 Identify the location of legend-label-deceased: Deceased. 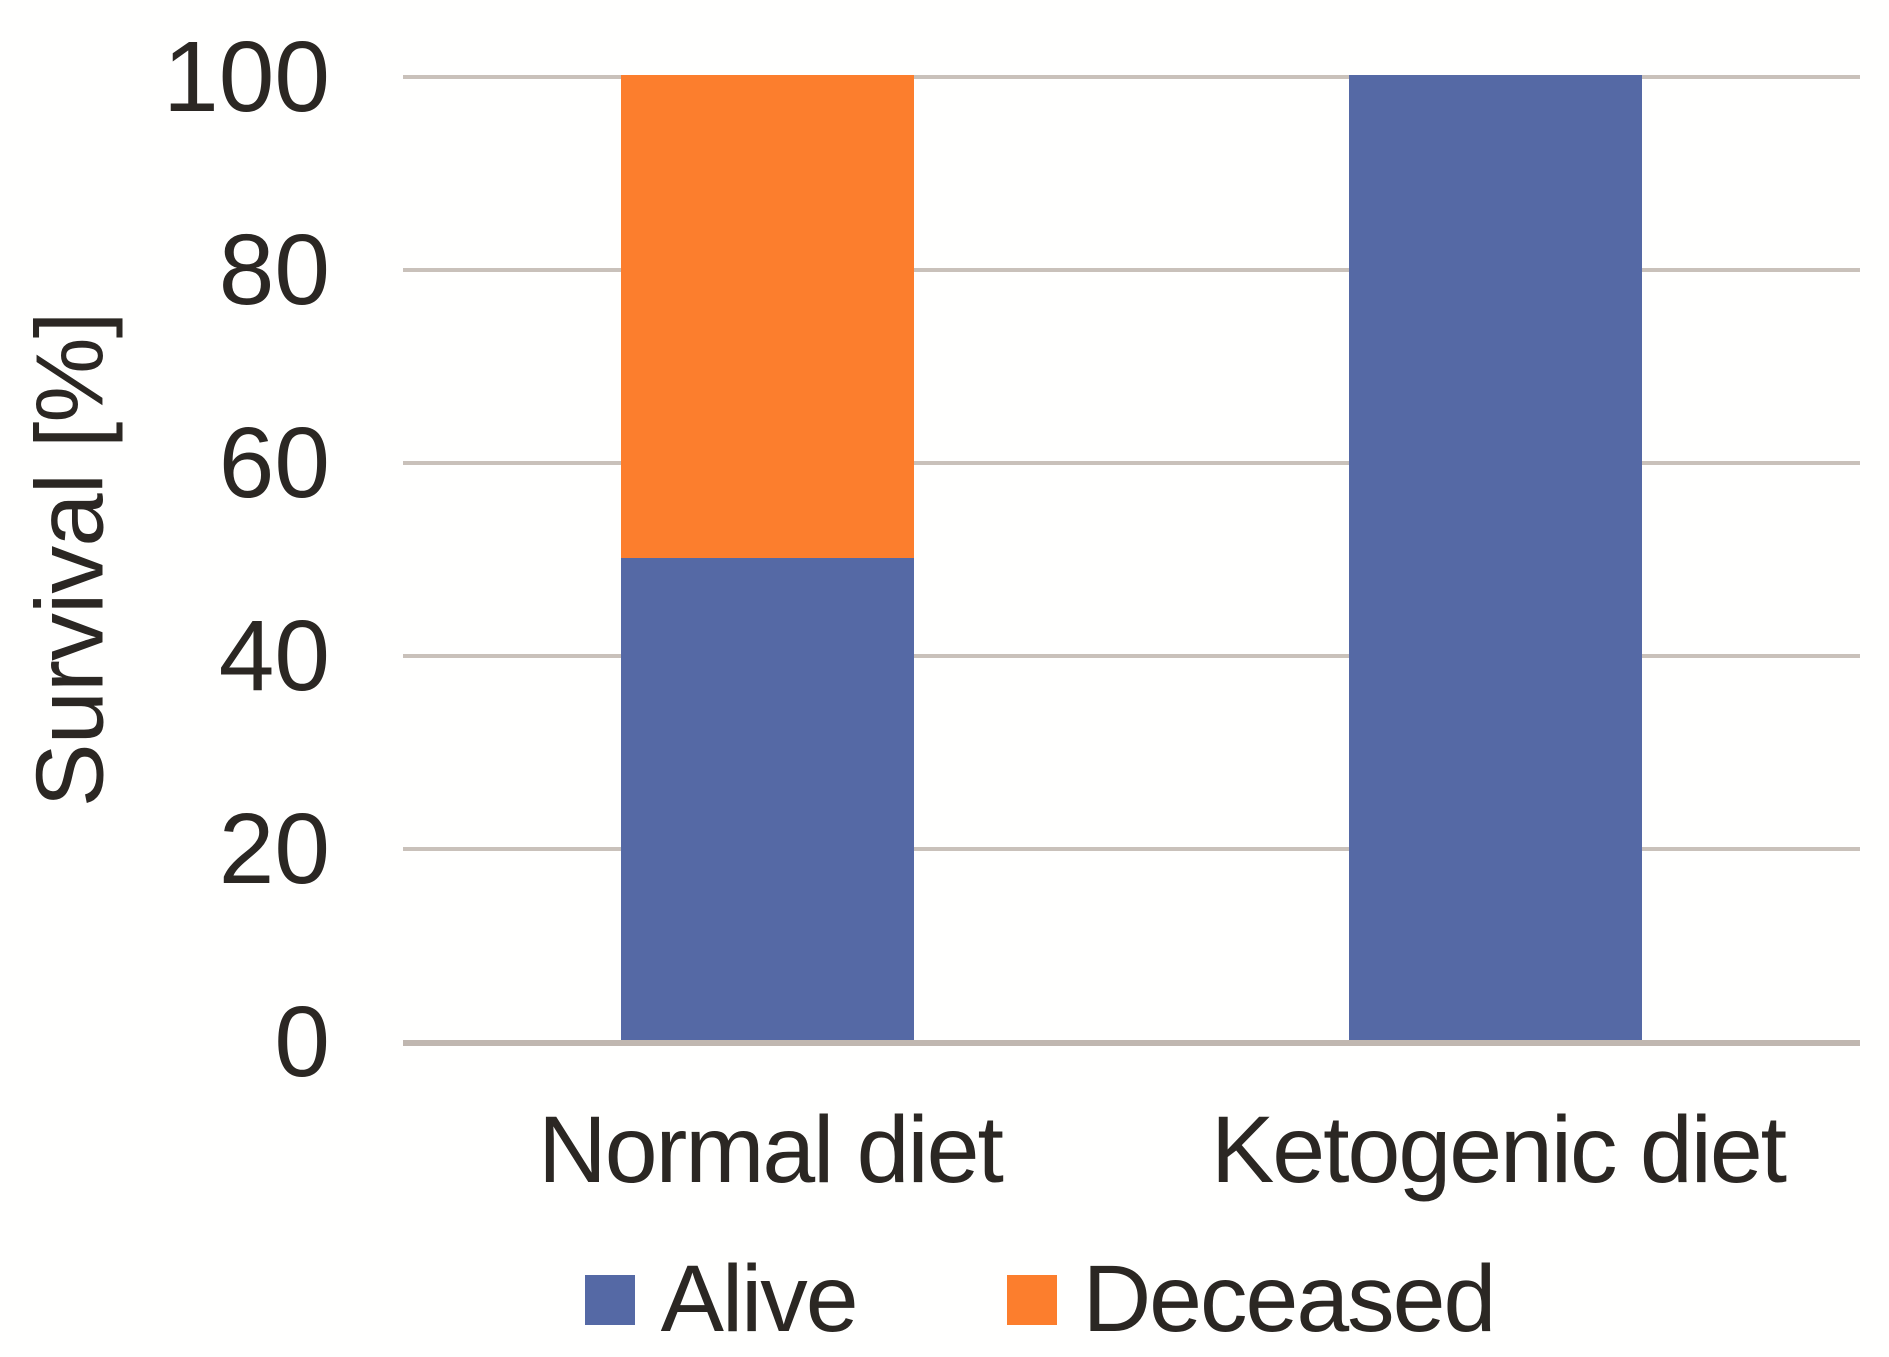
(1289, 1299).